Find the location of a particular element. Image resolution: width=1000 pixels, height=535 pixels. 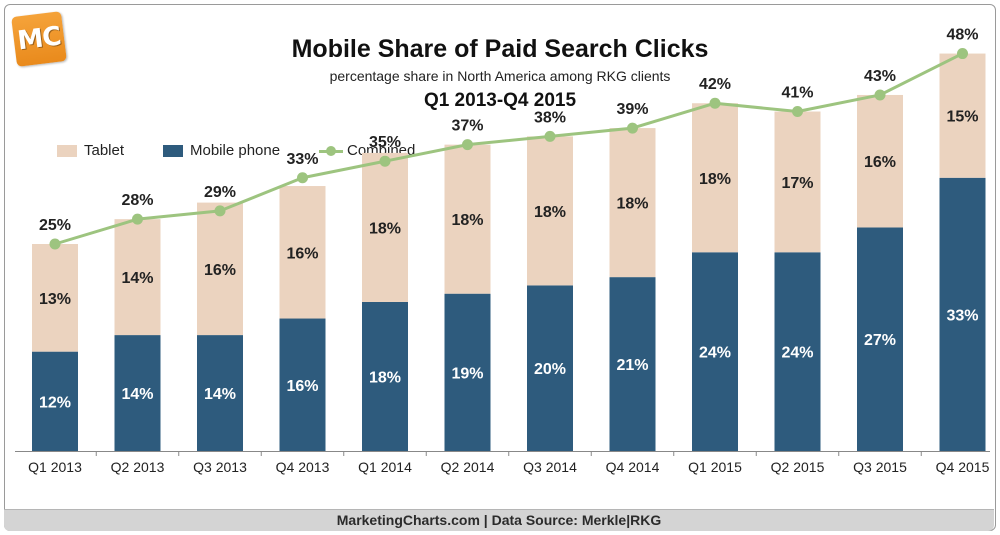

data-label-mobile-phone: 12% is located at coordinates (55, 402).